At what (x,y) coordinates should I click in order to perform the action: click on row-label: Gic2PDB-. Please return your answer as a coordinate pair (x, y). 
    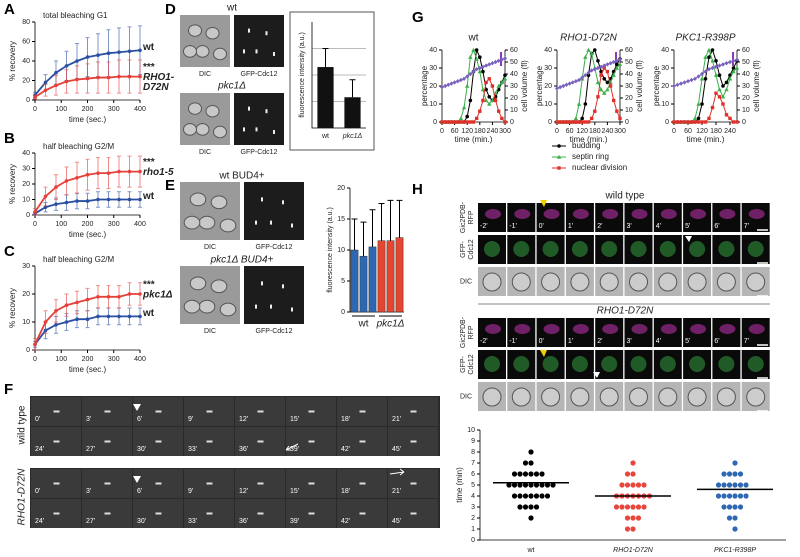
    Looking at the image, I should click on (463, 217).